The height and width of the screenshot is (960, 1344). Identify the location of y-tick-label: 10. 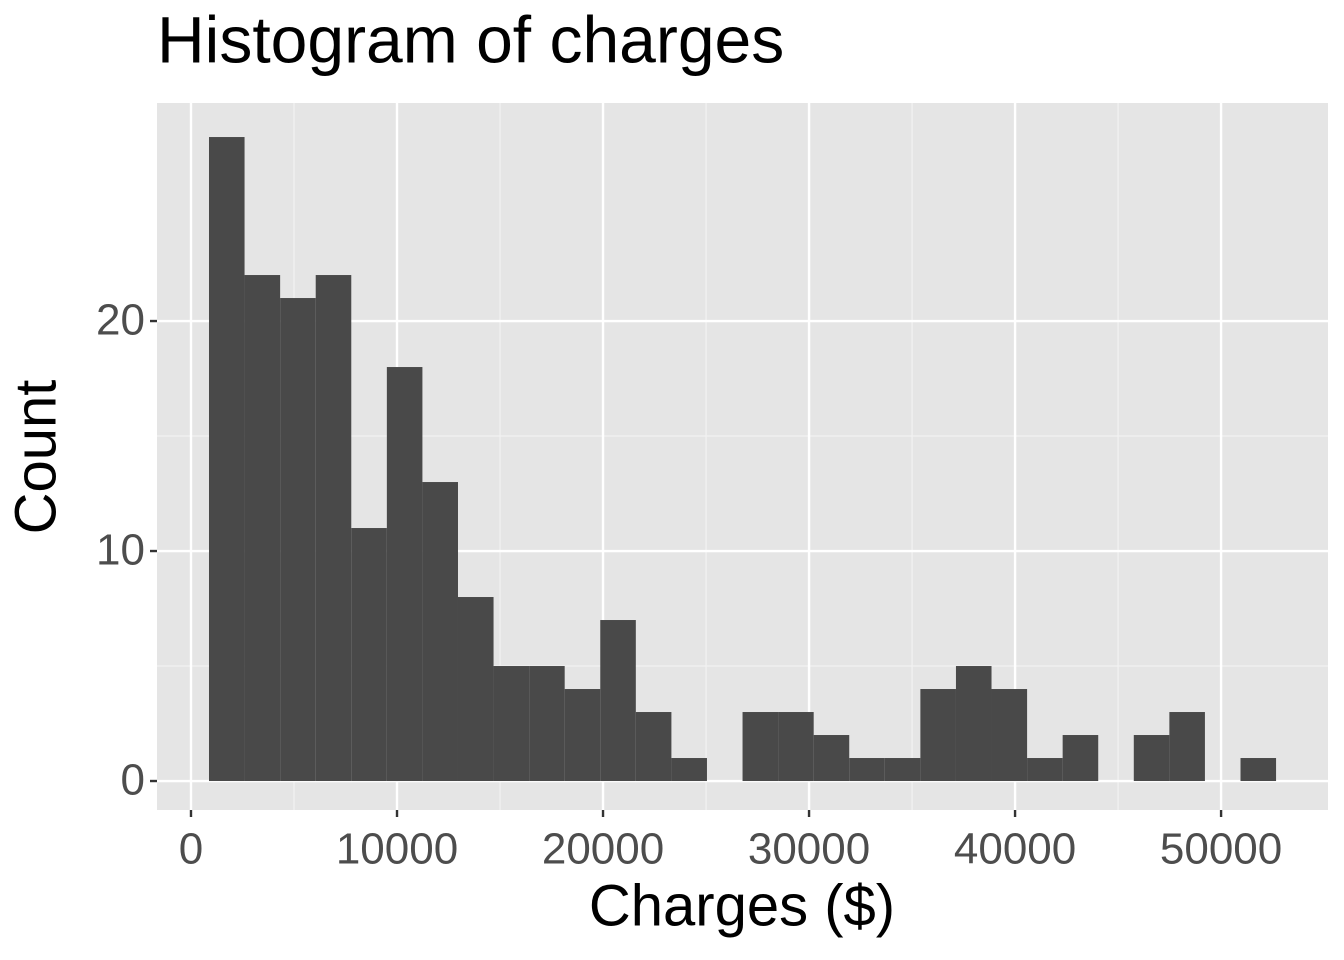
(120, 550).